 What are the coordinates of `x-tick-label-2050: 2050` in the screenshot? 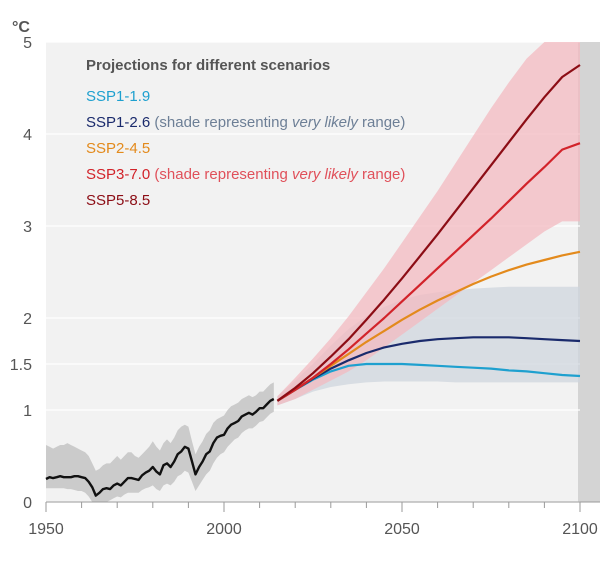 It's located at (402, 529).